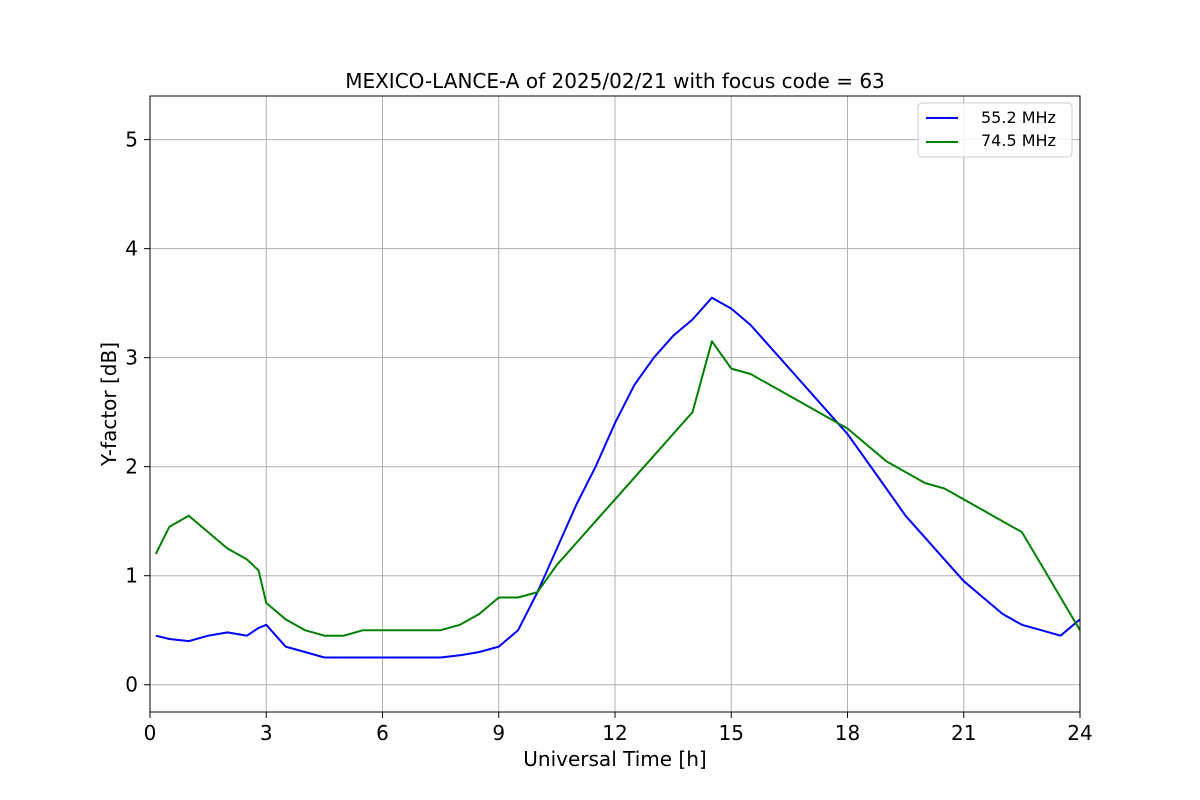  What do you see at coordinates (131, 140) in the screenshot?
I see `y-tick-label: 5` at bounding box center [131, 140].